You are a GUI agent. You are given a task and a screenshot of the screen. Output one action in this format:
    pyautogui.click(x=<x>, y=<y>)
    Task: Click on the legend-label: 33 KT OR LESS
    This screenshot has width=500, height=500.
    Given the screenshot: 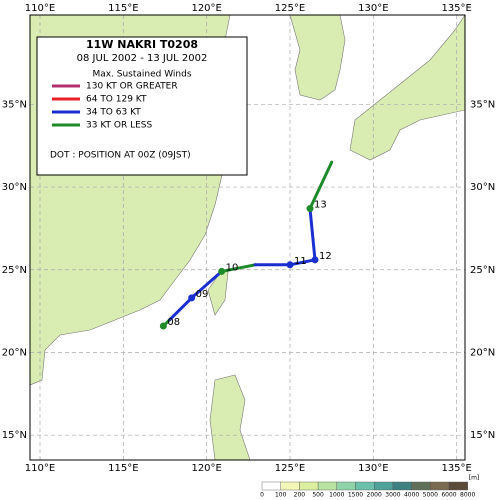 What is the action you would take?
    pyautogui.click(x=119, y=126)
    